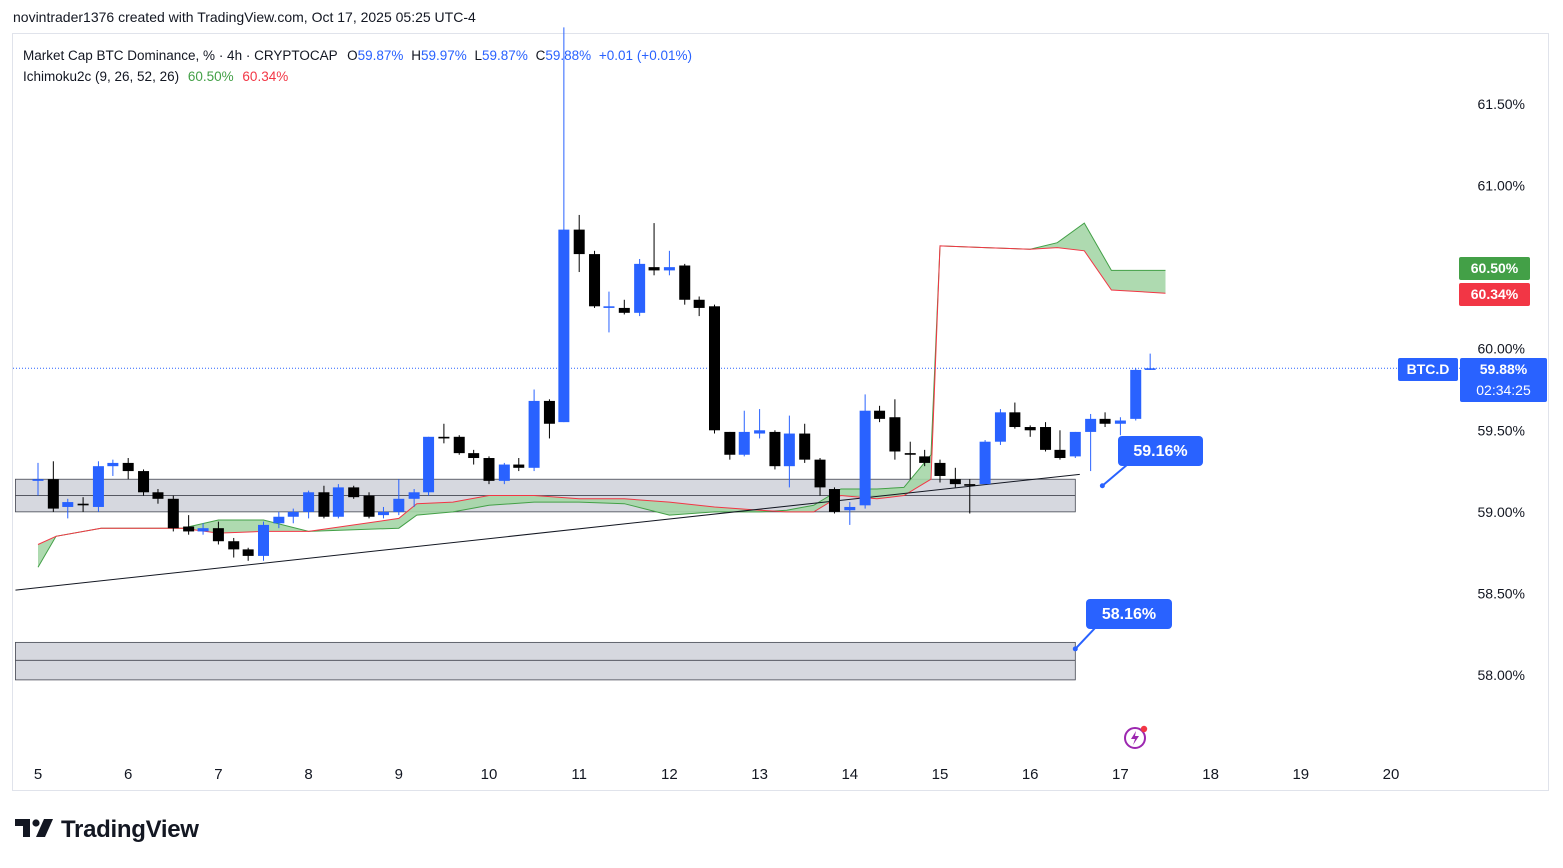  What do you see at coordinates (1075, 649) in the screenshot?
I see `callout-lower-anchor` at bounding box center [1075, 649].